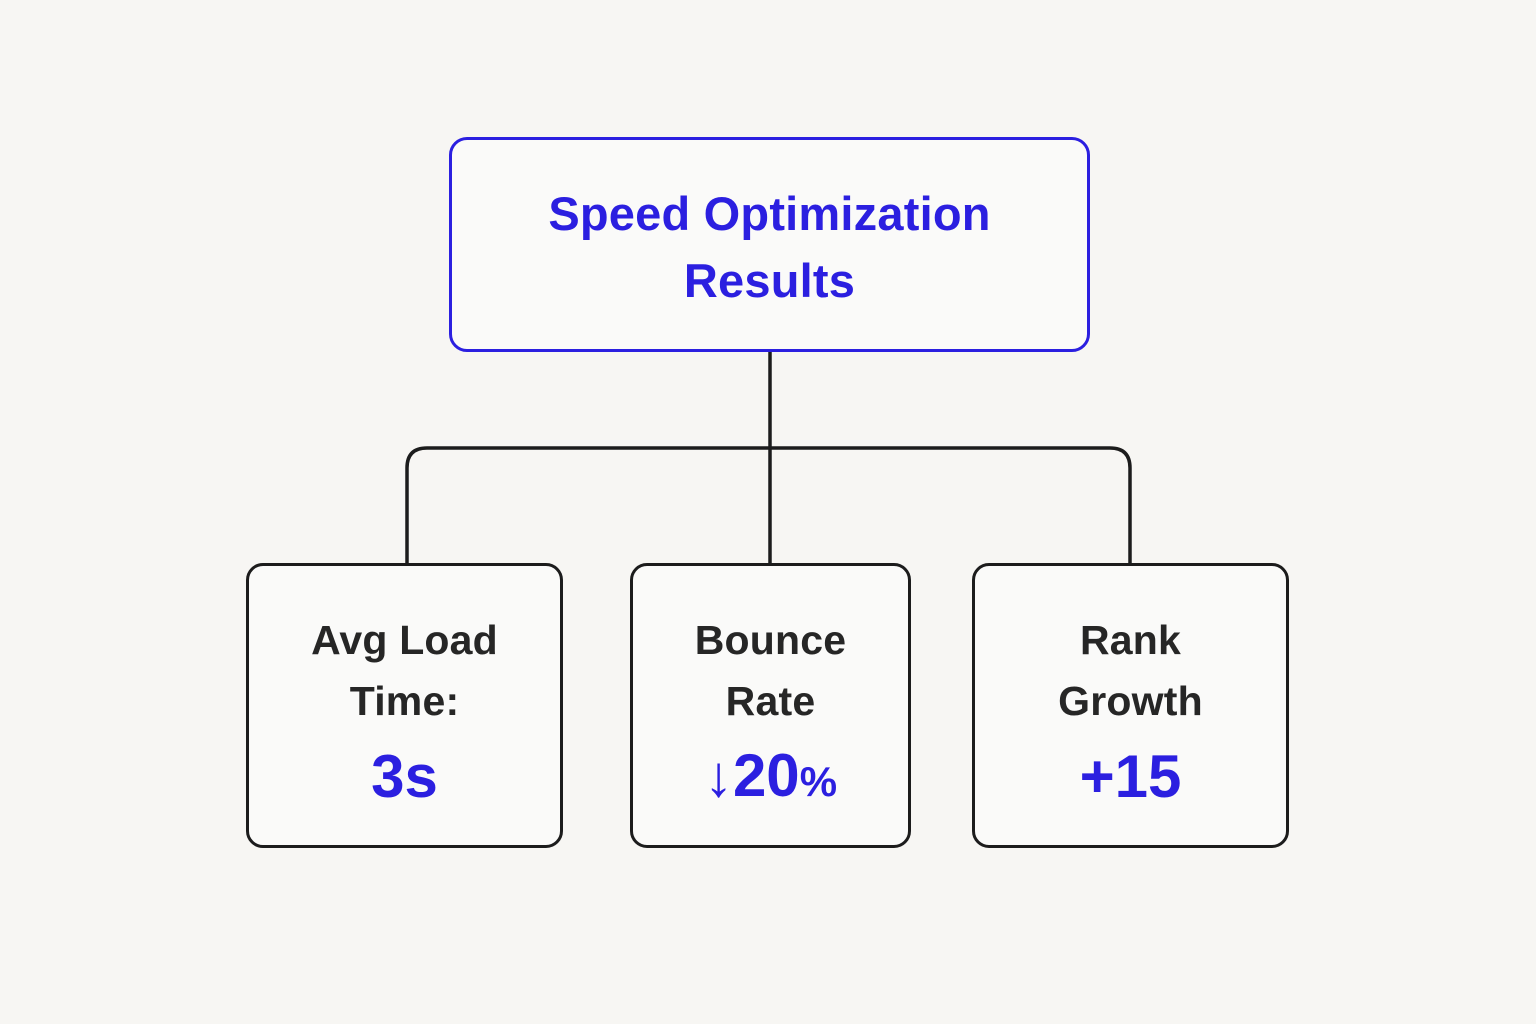  I want to click on child-node-value: ↓20%, so click(770, 776).